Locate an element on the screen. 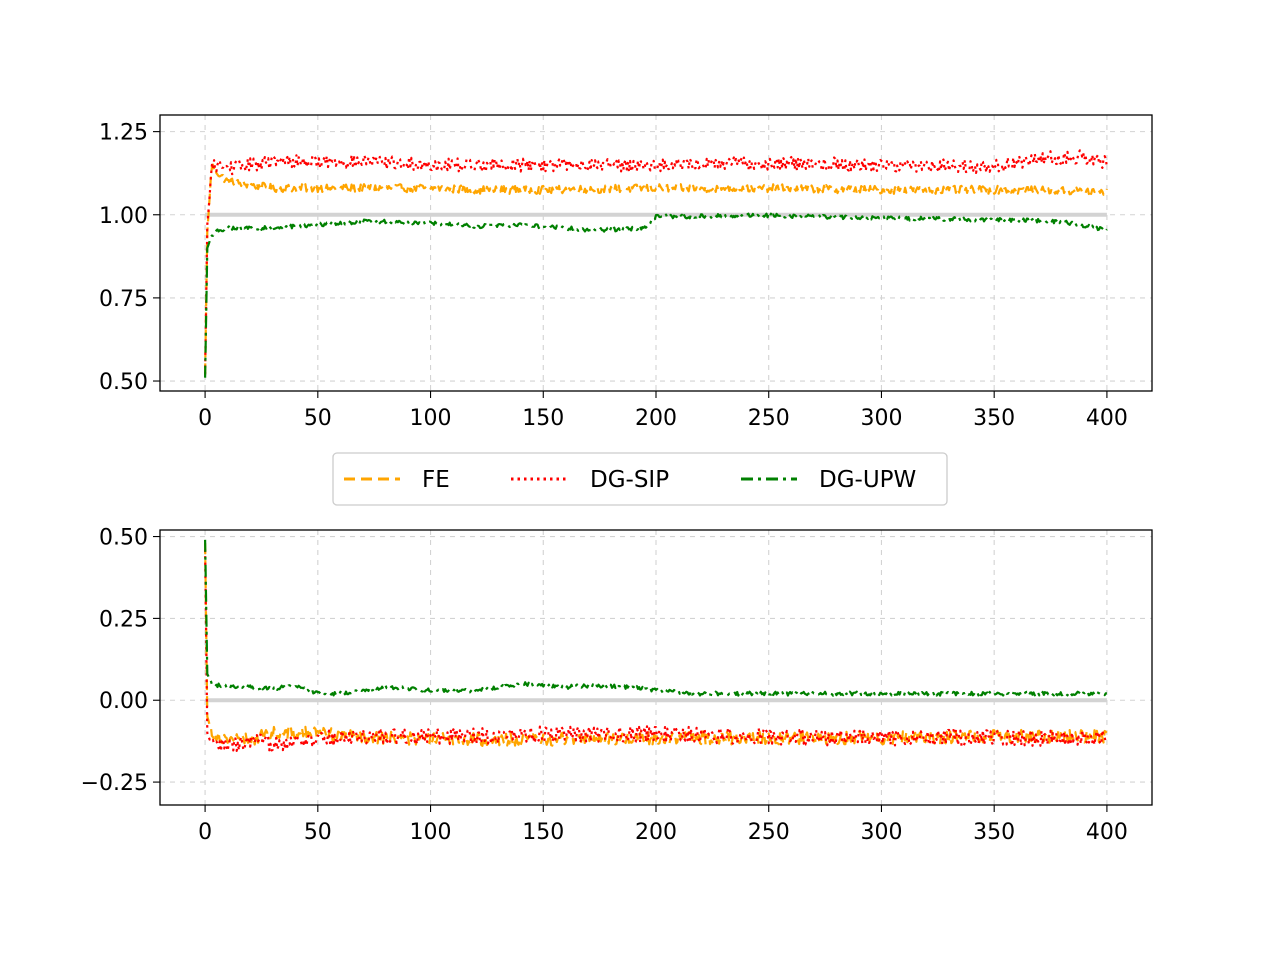 The image size is (1280, 960). legend-label-dg-upw: DG-UPW is located at coordinates (867, 480).